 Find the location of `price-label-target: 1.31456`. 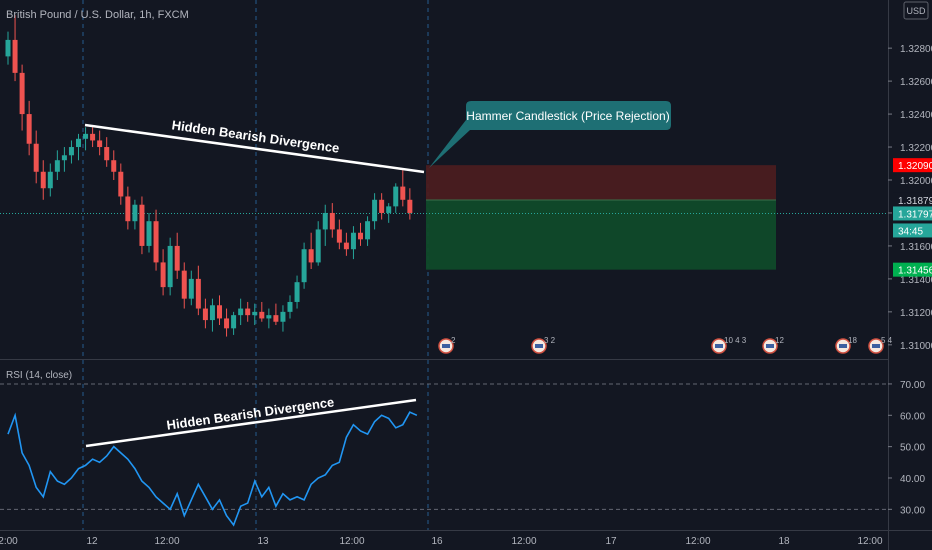

price-label-target: 1.31456 is located at coordinates (912, 269).